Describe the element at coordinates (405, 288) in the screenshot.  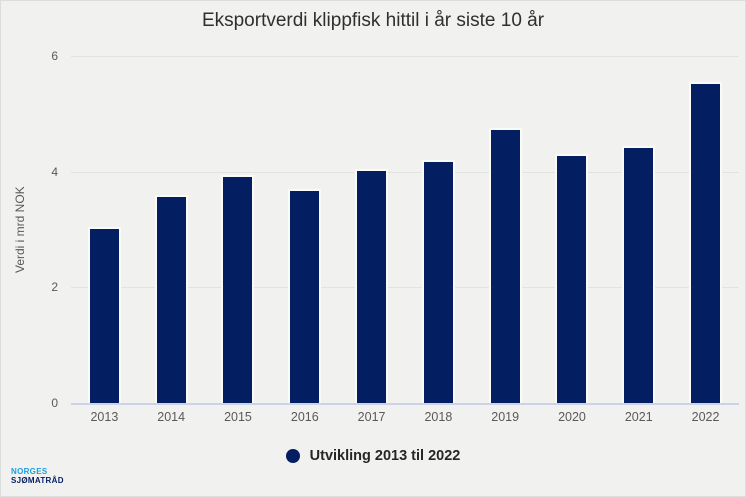
I see `gridline-y2` at that location.